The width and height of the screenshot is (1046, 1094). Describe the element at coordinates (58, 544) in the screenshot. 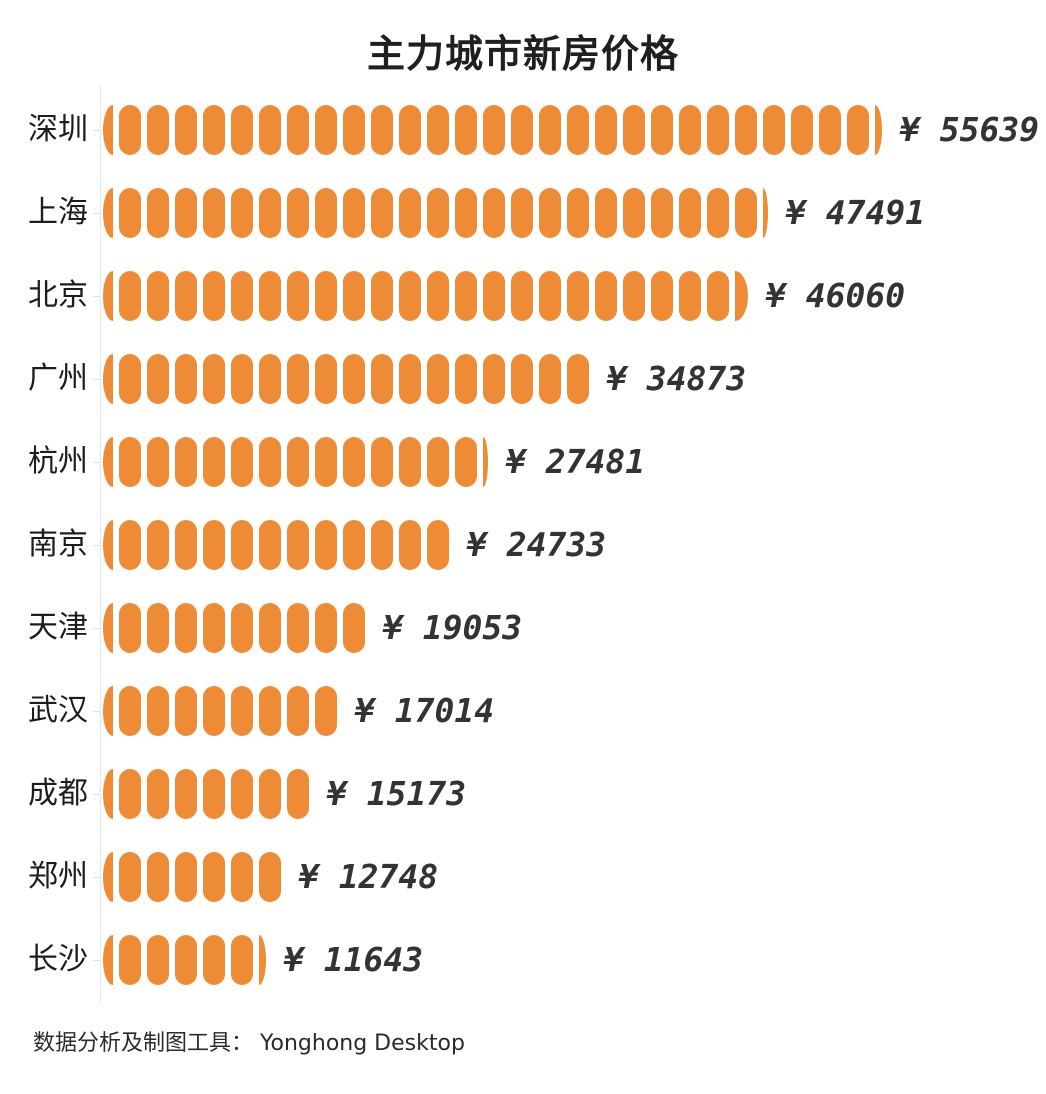

I see `category-label: 南京` at that location.